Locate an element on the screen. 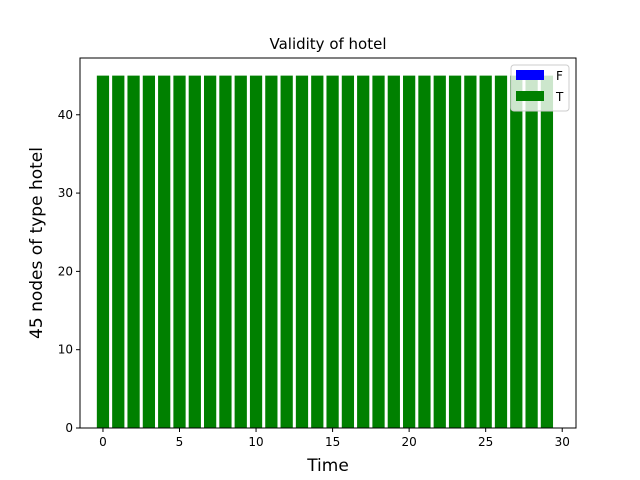 The image size is (640, 480). legend-swatch-F is located at coordinates (530, 75).